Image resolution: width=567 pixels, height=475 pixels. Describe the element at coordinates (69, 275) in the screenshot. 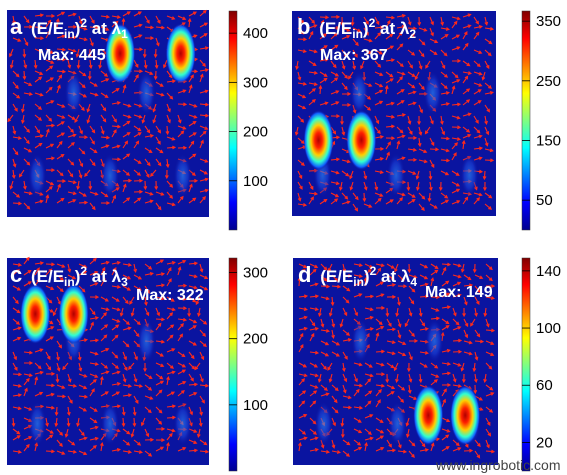

I see `panel-c-title: c (E/Ein)2 at λ3` at that location.